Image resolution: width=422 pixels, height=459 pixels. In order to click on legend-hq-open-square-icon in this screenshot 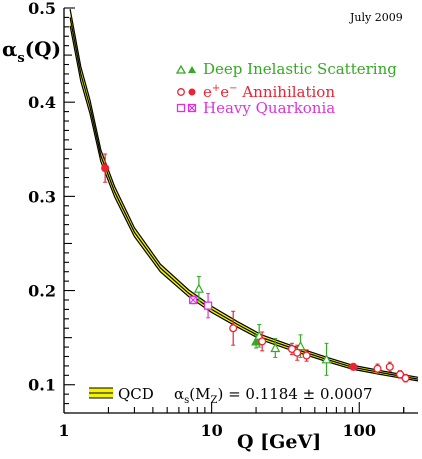, I will do `click(181, 108)`.